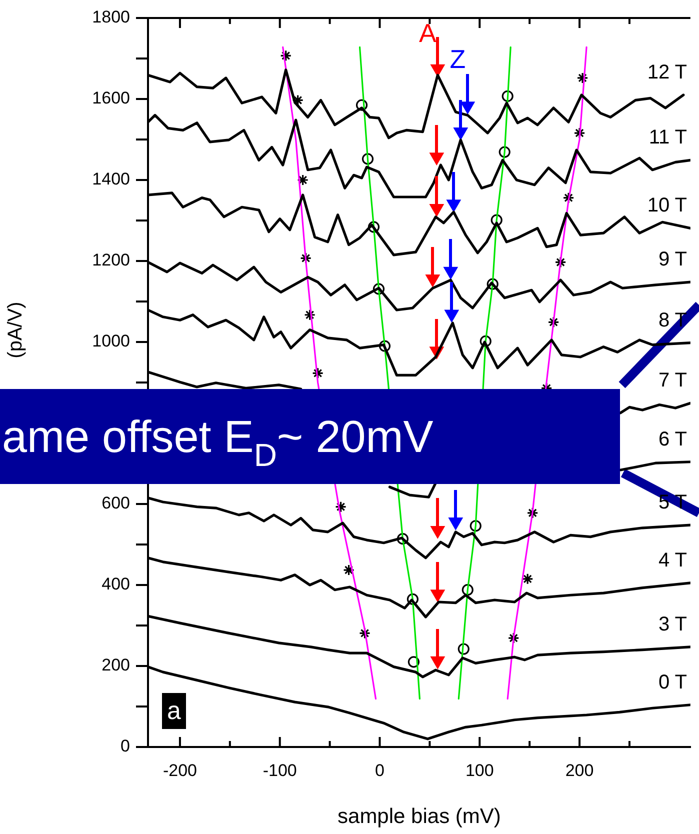 The image size is (699, 834). Describe the element at coordinates (667, 205) in the screenshot. I see `series-label: 10 T` at that location.